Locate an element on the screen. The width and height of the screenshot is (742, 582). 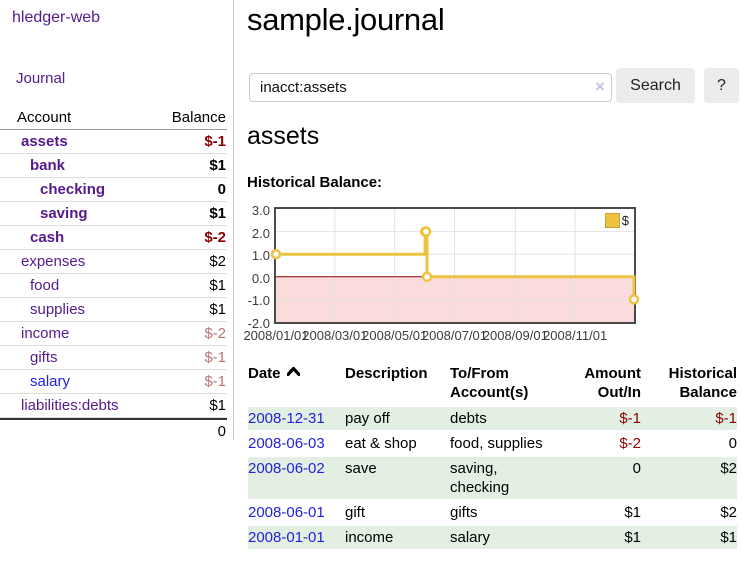
search-input is located at coordinates (430, 87).